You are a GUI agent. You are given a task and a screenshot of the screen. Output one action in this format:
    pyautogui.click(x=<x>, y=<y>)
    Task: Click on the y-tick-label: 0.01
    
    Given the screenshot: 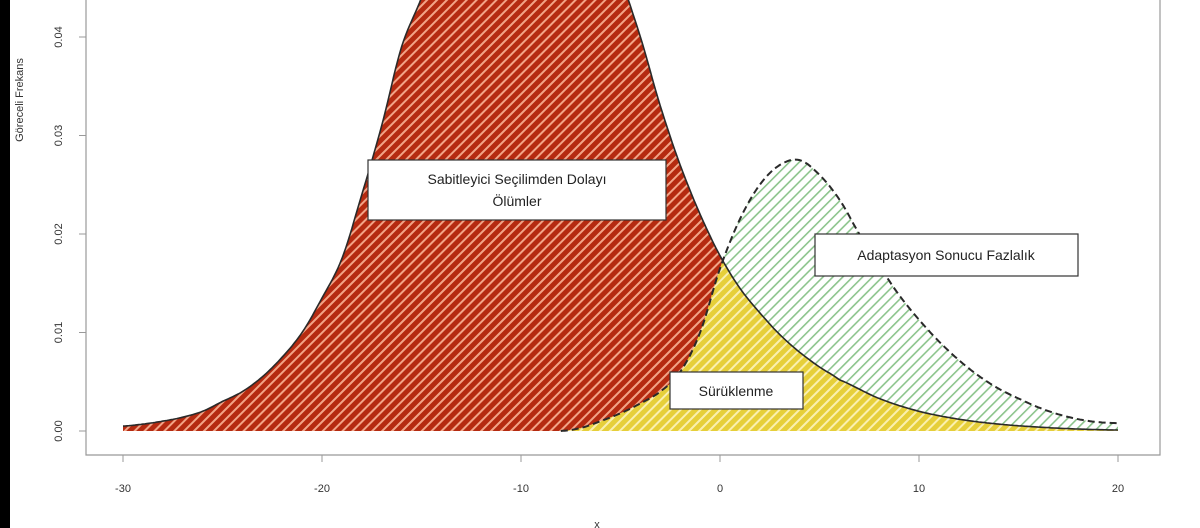 What is the action you would take?
    pyautogui.click(x=59, y=332)
    